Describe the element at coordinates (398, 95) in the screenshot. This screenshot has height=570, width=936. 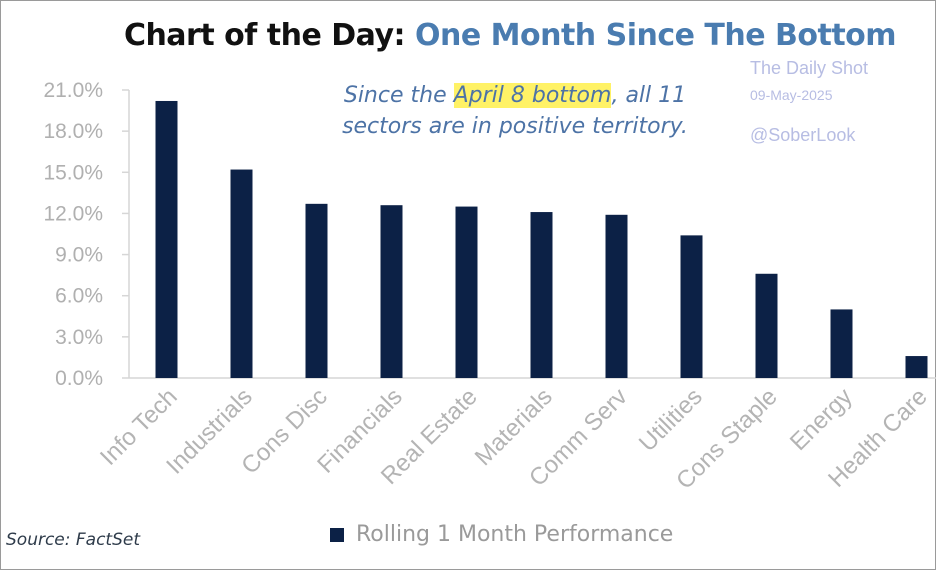
I see `annotation-text-start: Since the` at that location.